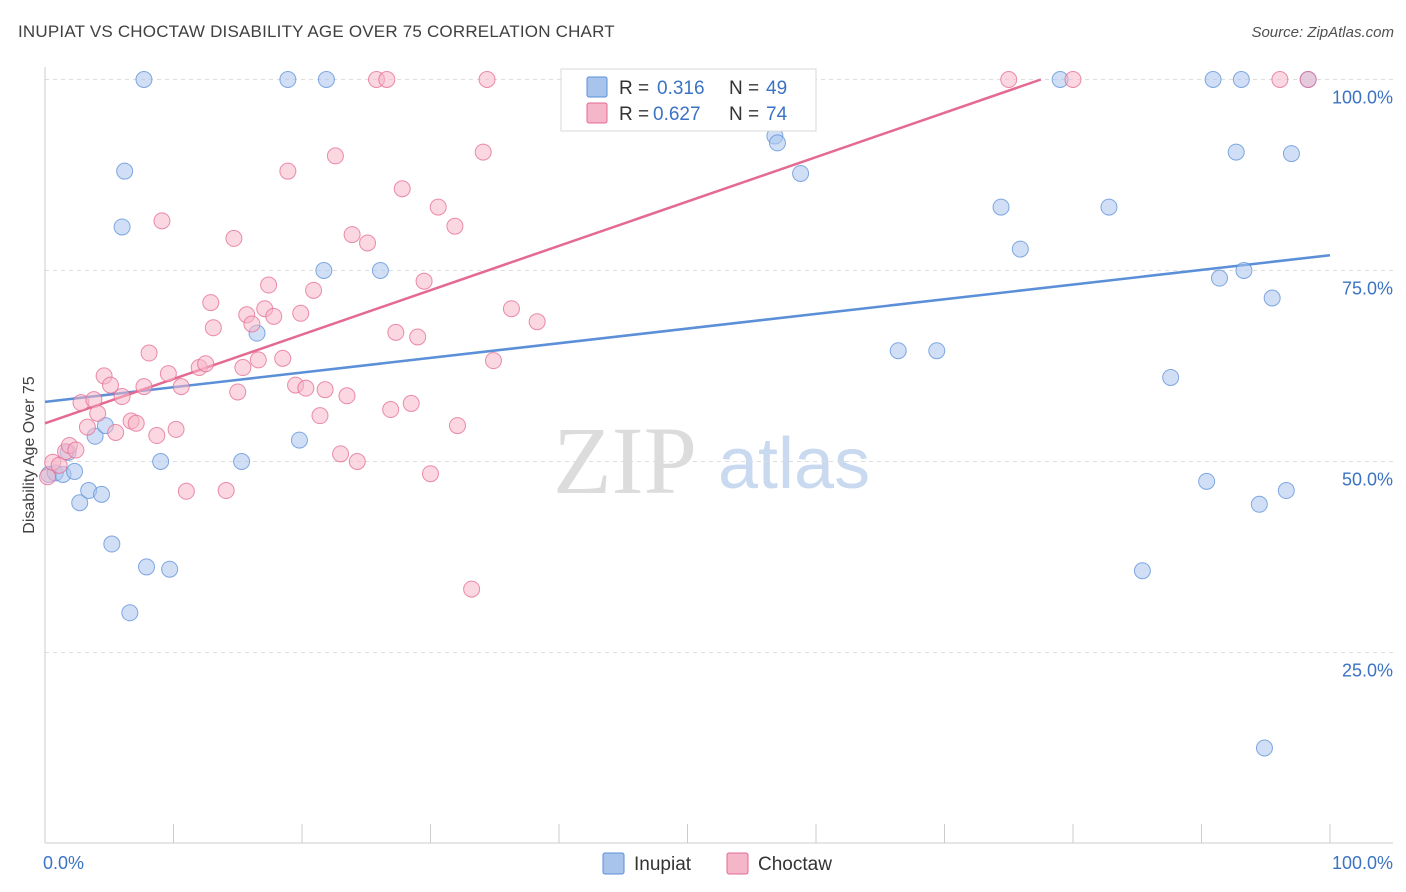 Image resolution: width=1406 pixels, height=892 pixels. What do you see at coordinates (776, 88) in the screenshot?
I see `legend-n-value-1: 49` at bounding box center [776, 88].